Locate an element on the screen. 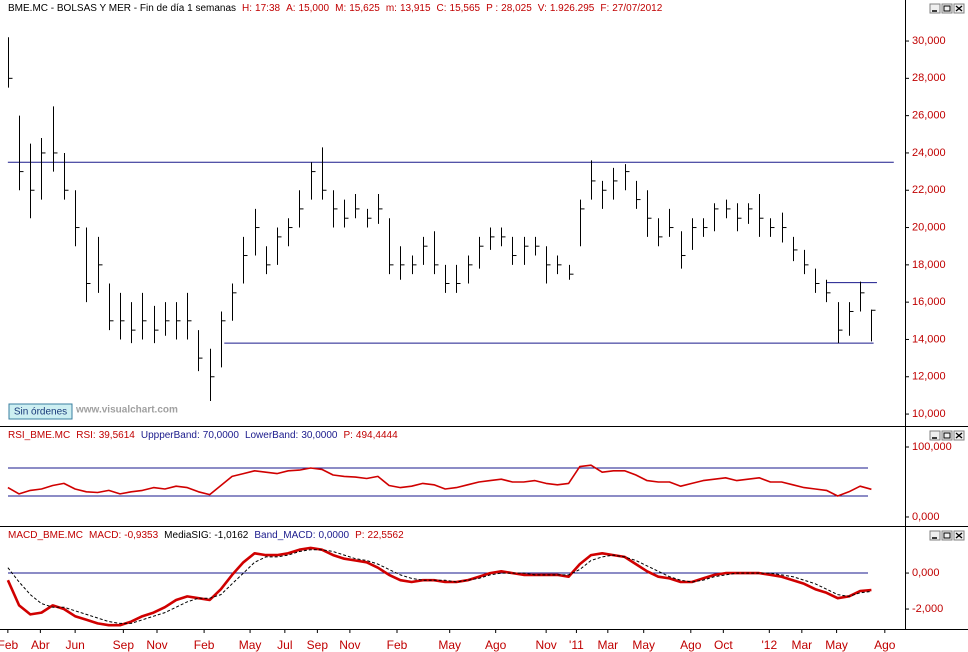 Image resolution: width=968 pixels, height=652 pixels. header-value: 494,4444 is located at coordinates (377, 435).